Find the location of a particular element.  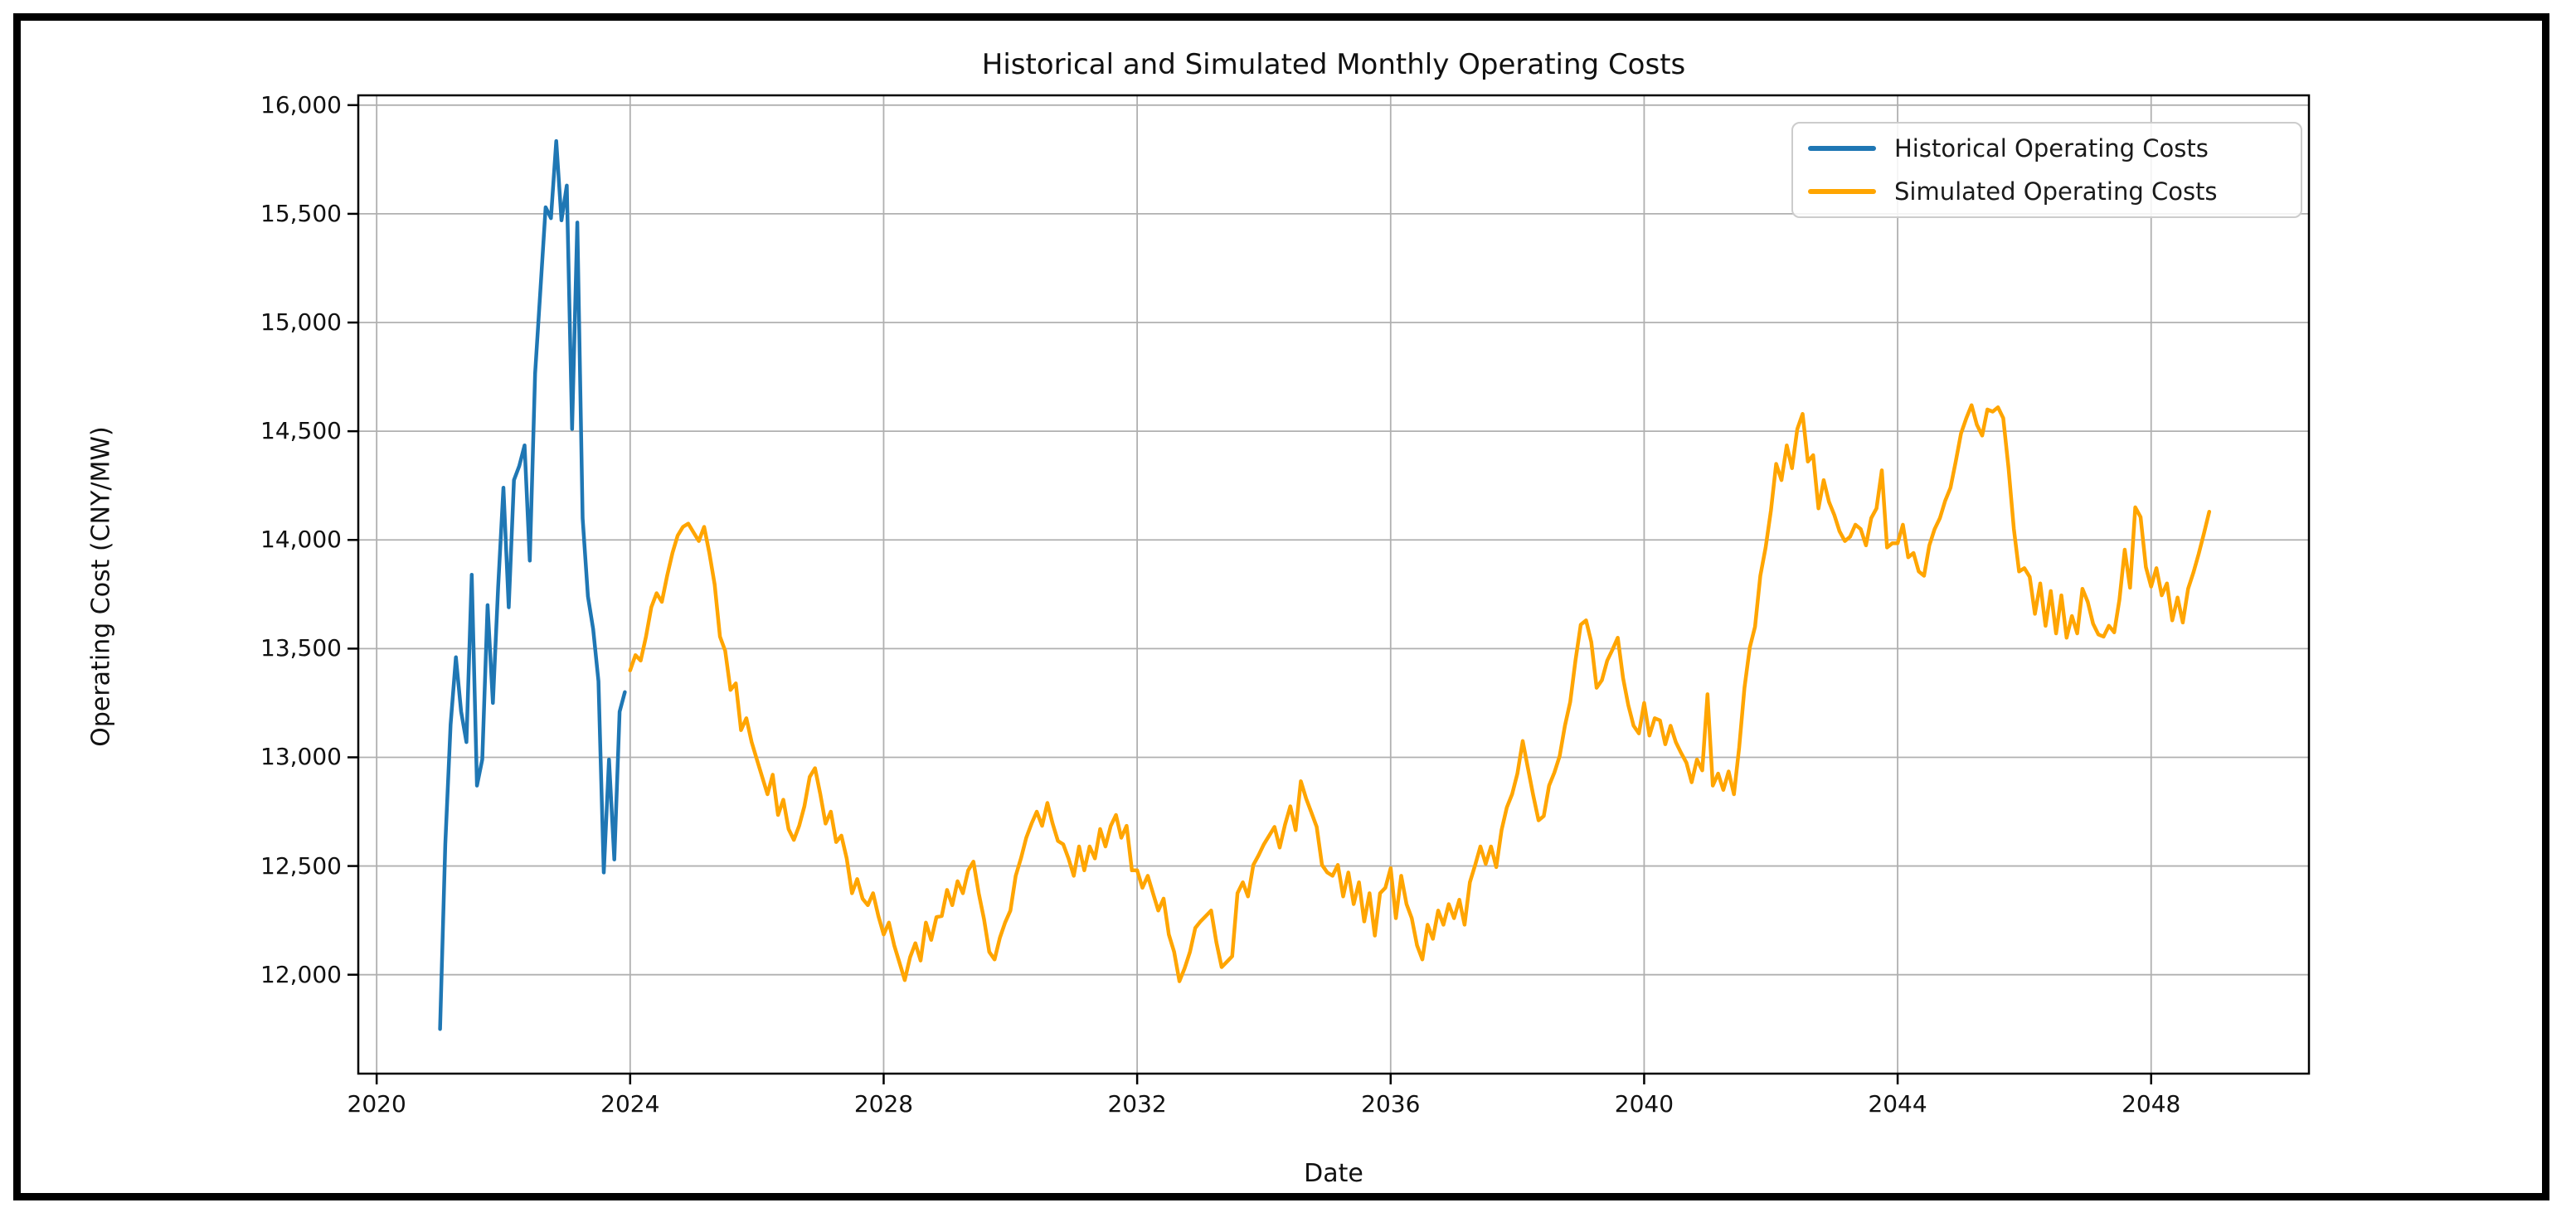

y-tick-label: 13,000 is located at coordinates (301, 757).